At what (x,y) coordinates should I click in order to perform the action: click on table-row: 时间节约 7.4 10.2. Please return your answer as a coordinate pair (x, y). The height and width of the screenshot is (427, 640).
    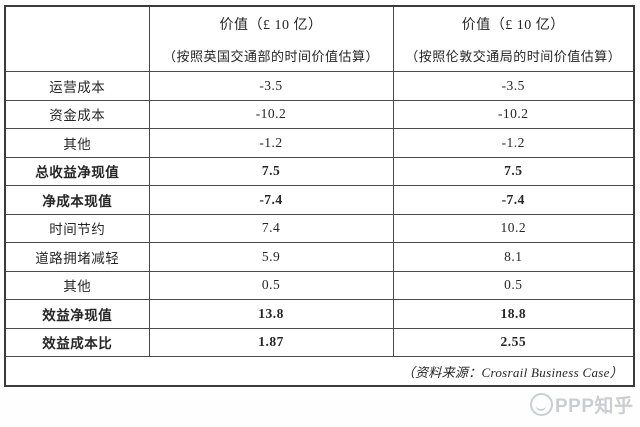
    Looking at the image, I should click on (319, 228).